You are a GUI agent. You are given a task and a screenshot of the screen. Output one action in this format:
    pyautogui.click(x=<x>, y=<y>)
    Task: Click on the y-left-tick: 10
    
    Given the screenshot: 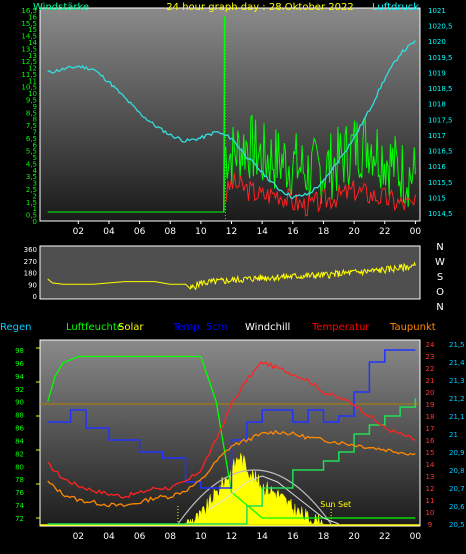 What is the action you would take?
    pyautogui.click(x=32, y=94)
    